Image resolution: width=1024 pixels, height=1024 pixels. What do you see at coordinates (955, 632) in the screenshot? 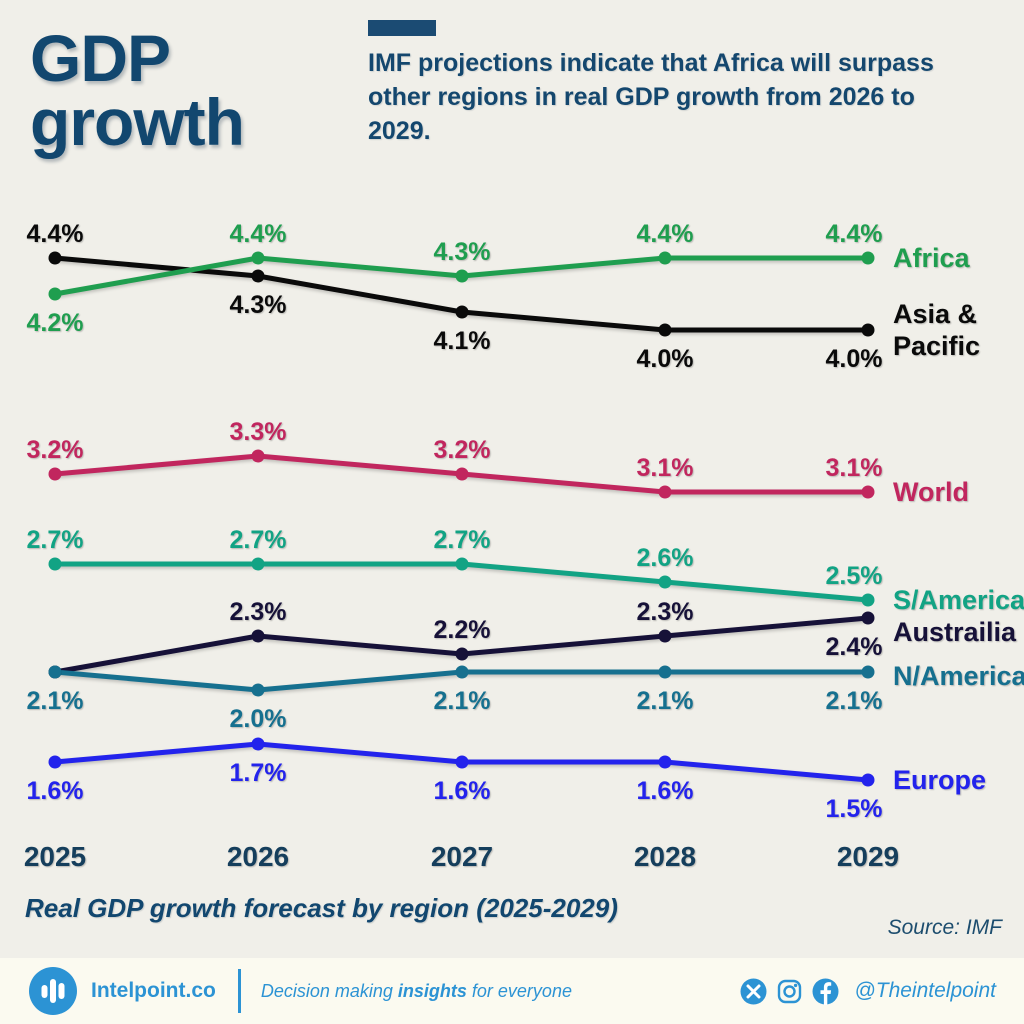
I see `legend-label-austrailia: Austrailia` at bounding box center [955, 632].